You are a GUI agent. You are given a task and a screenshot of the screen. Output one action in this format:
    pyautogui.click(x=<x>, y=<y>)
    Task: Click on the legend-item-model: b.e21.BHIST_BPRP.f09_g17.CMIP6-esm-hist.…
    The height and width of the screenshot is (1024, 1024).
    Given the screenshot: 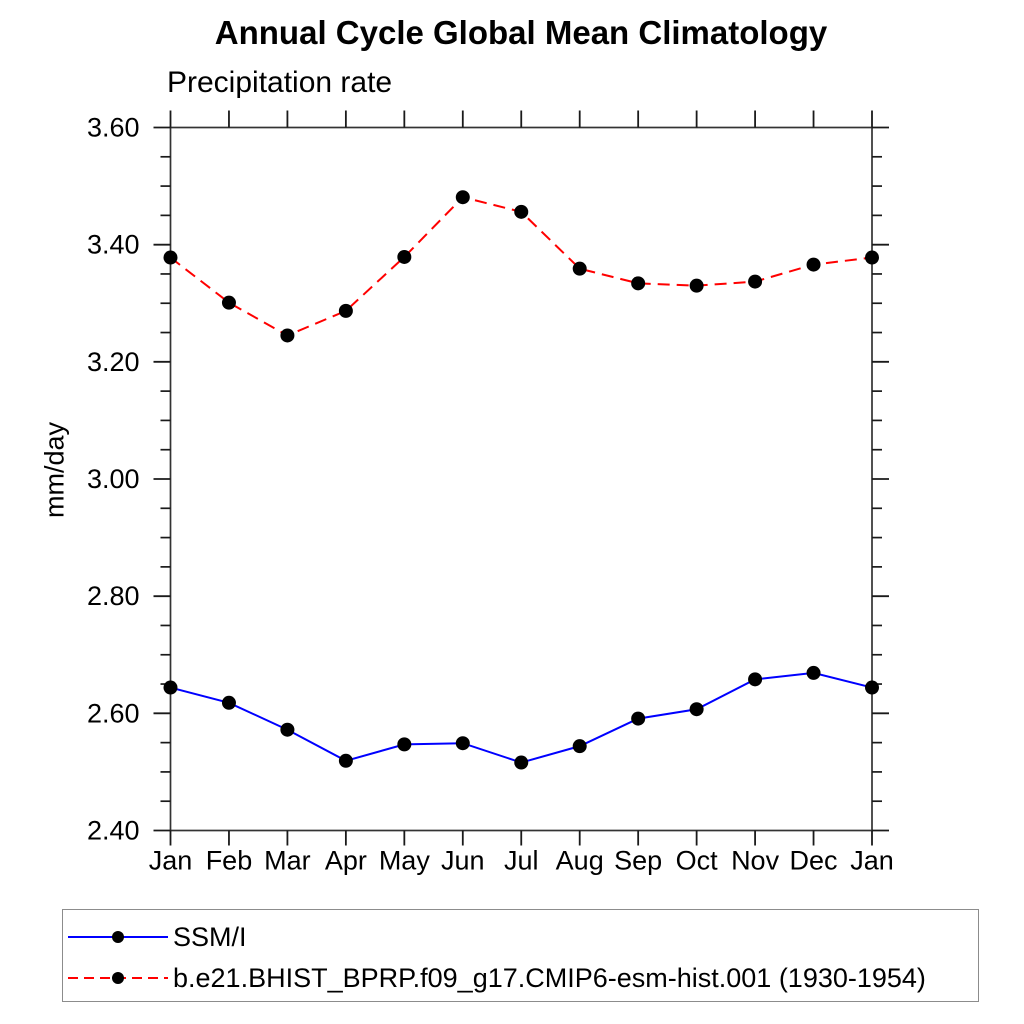 What is the action you would take?
    pyautogui.click(x=496, y=978)
    